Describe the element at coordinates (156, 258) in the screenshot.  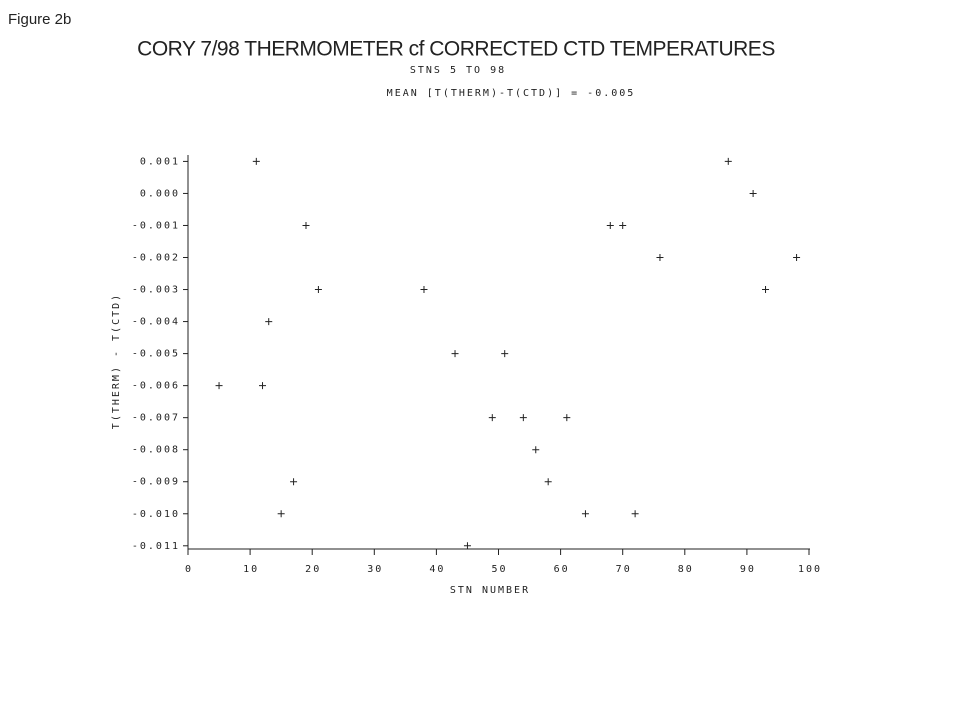
I see `y-tick-label: -0.002` at that location.